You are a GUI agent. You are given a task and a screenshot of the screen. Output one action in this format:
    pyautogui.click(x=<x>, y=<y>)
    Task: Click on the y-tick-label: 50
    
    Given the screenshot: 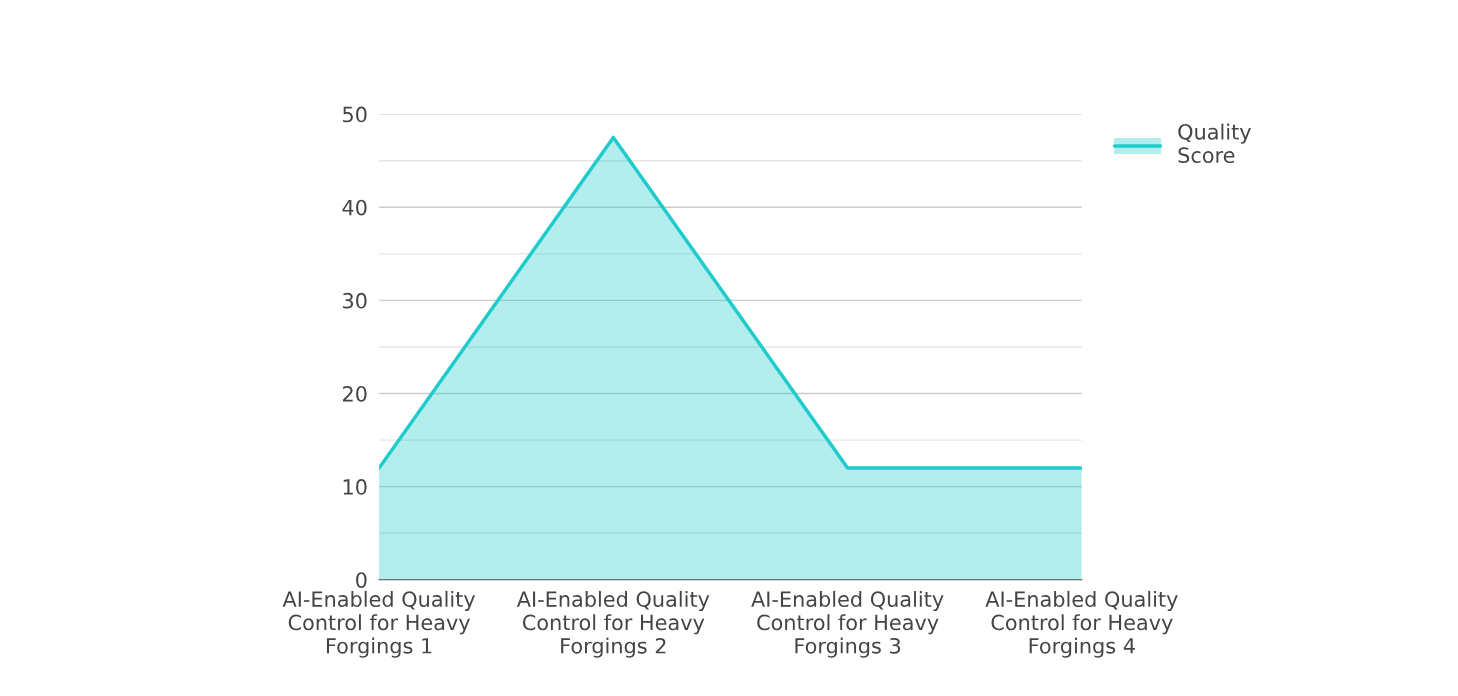 What is the action you would take?
    pyautogui.click(x=355, y=114)
    